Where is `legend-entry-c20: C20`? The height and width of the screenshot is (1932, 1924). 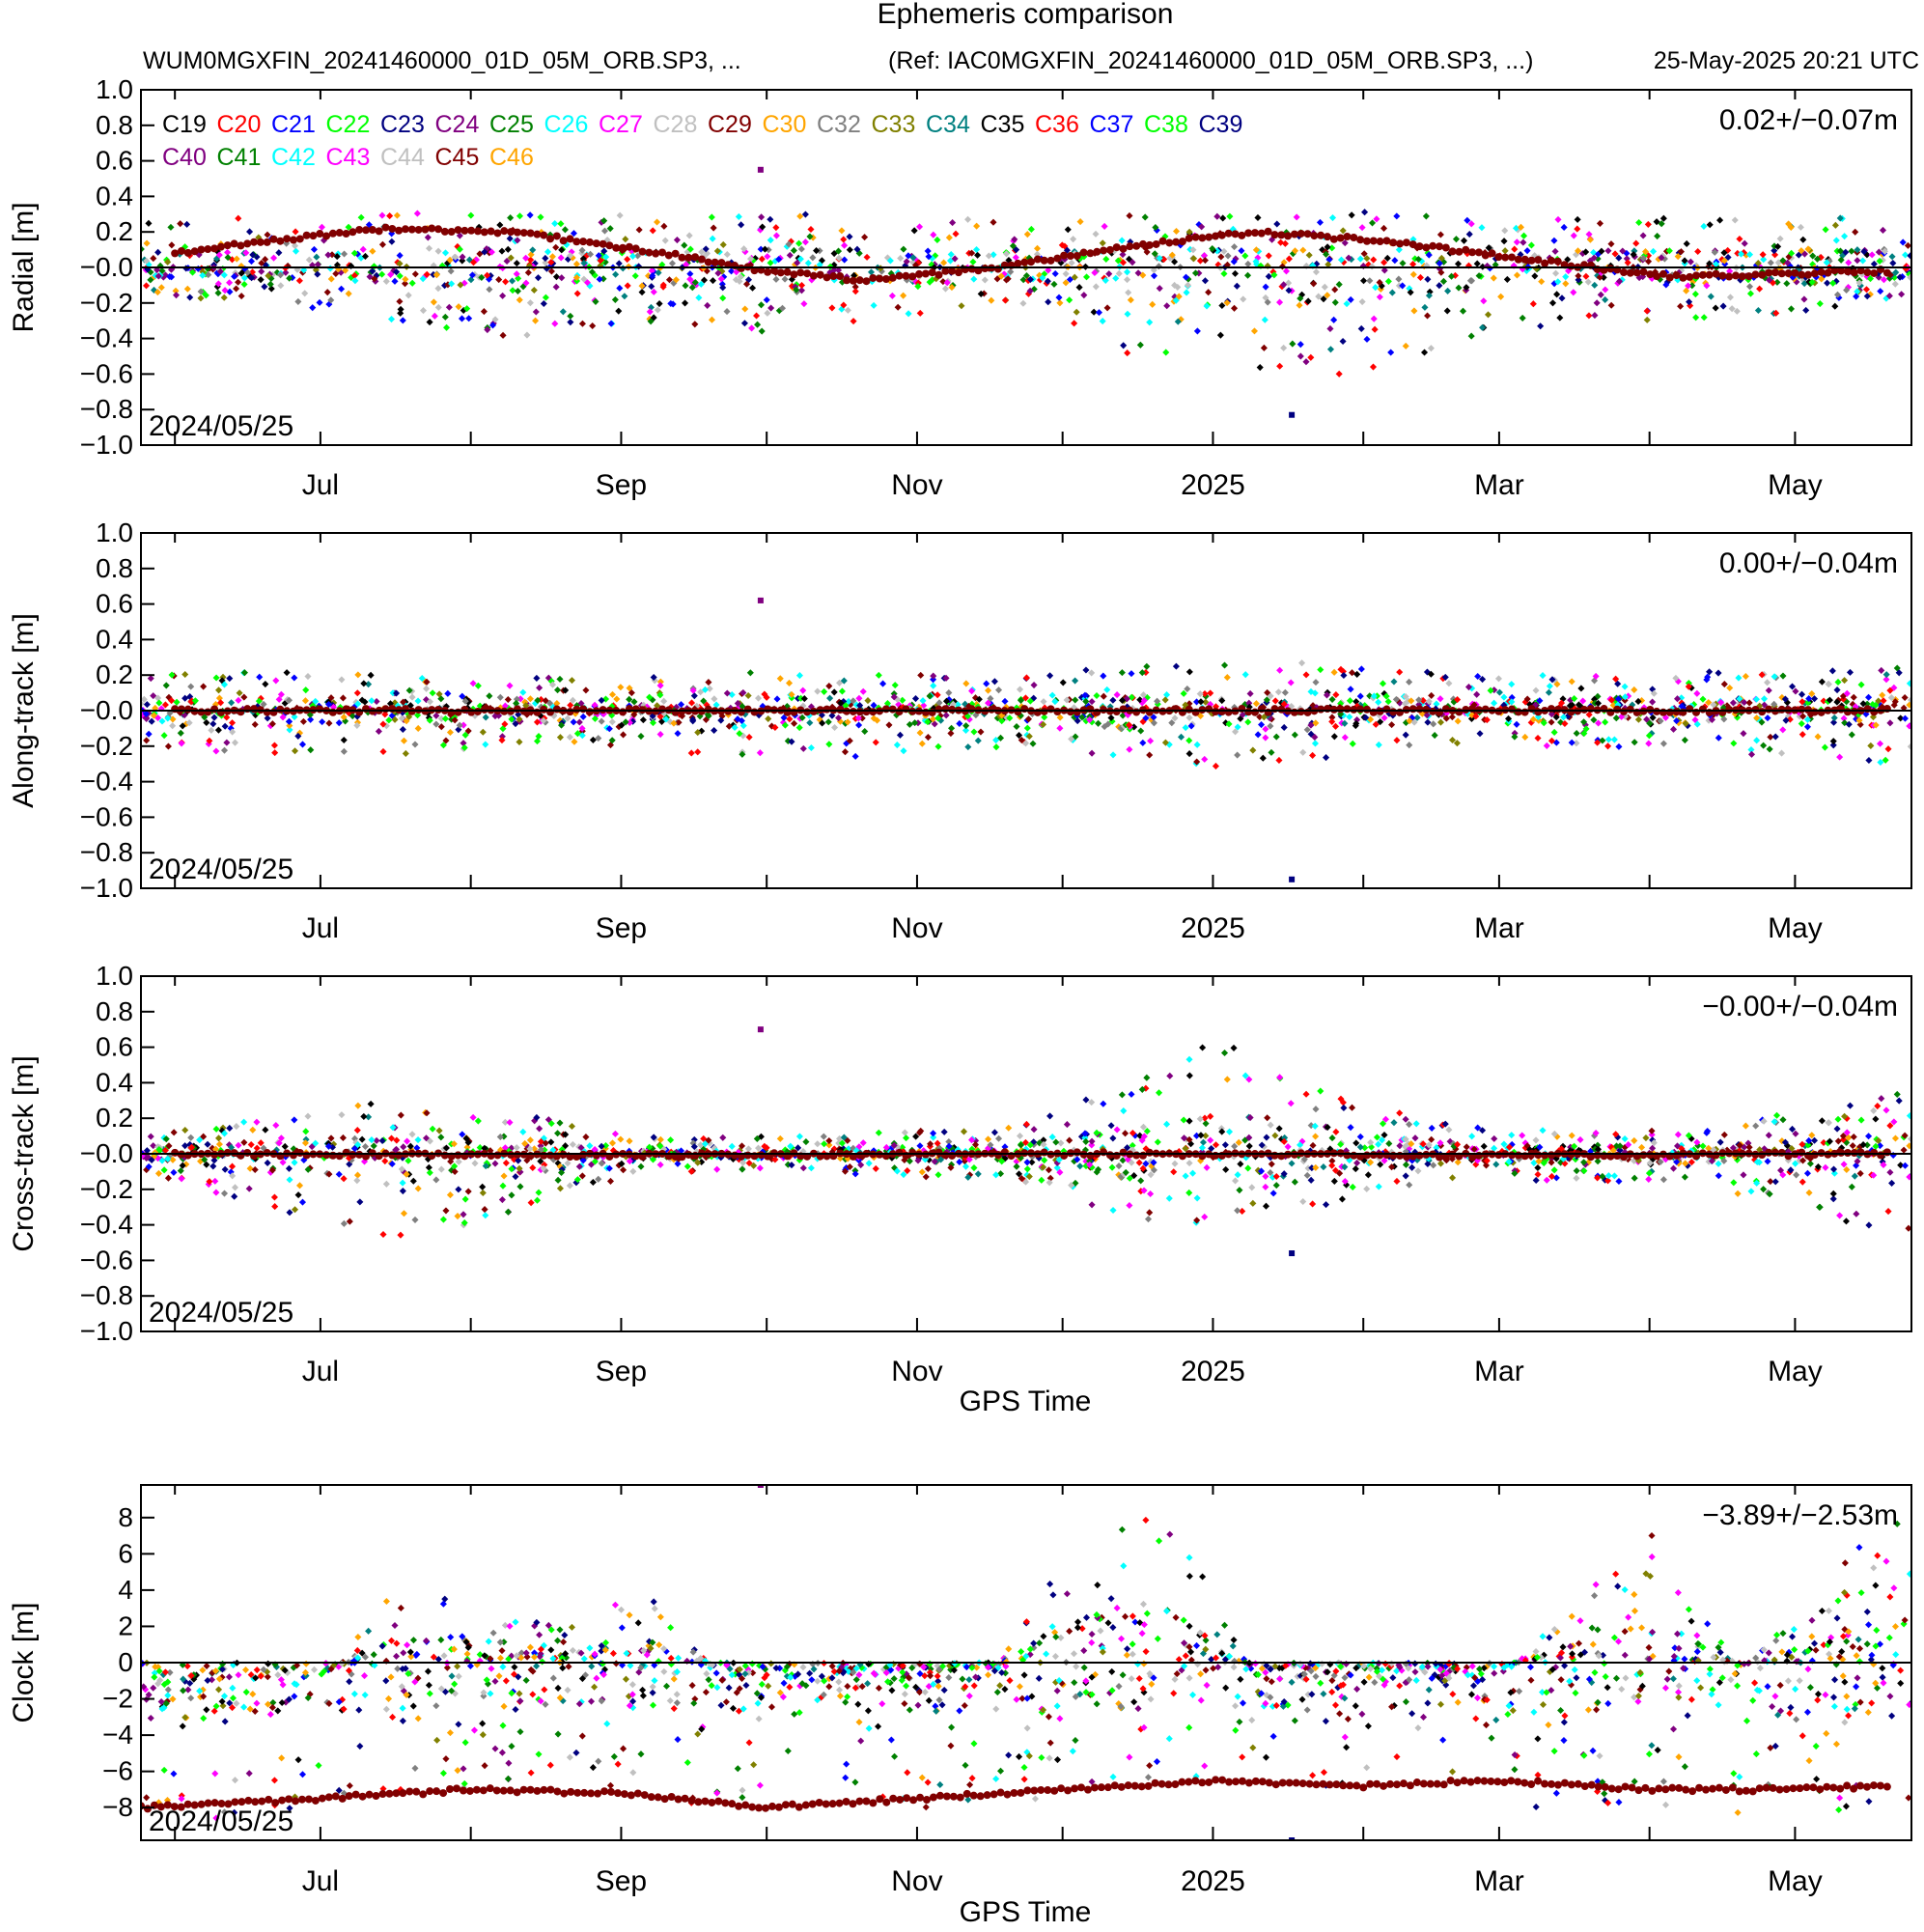
legend-entry-c20: C20 is located at coordinates (239, 125).